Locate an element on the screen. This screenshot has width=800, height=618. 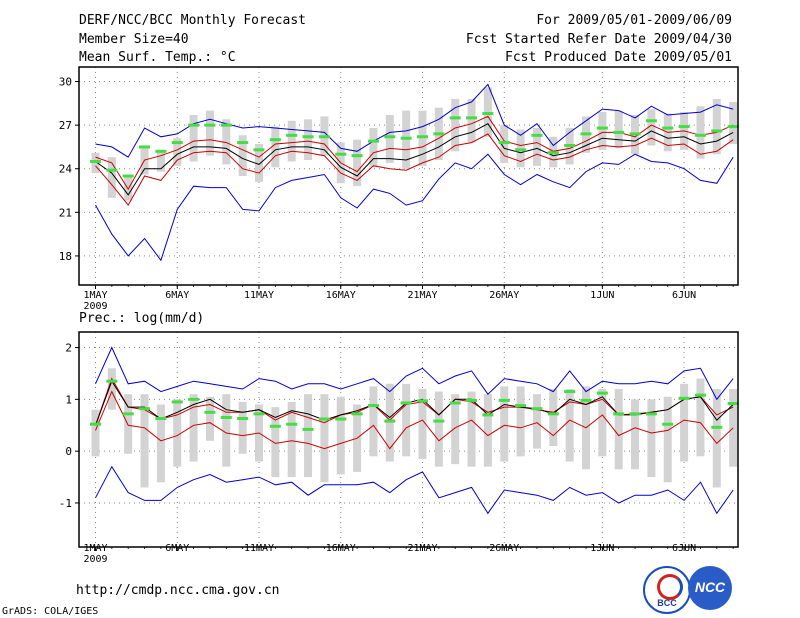
x-tick-label: 21MAY is located at coordinates (422, 295).